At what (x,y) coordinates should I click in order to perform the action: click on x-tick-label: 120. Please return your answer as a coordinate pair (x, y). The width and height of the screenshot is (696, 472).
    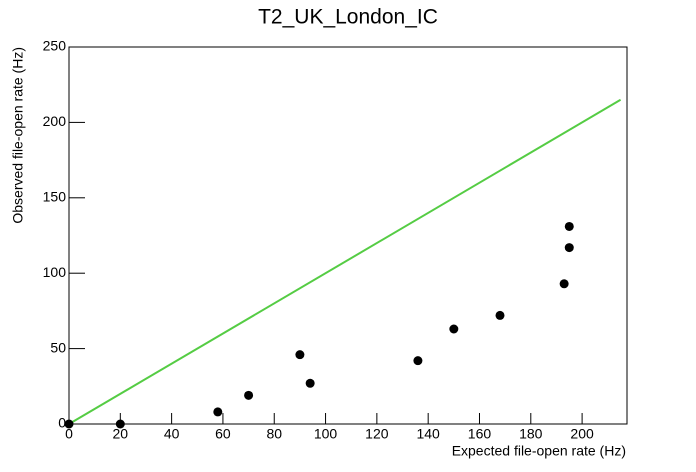
    Looking at the image, I should click on (377, 434).